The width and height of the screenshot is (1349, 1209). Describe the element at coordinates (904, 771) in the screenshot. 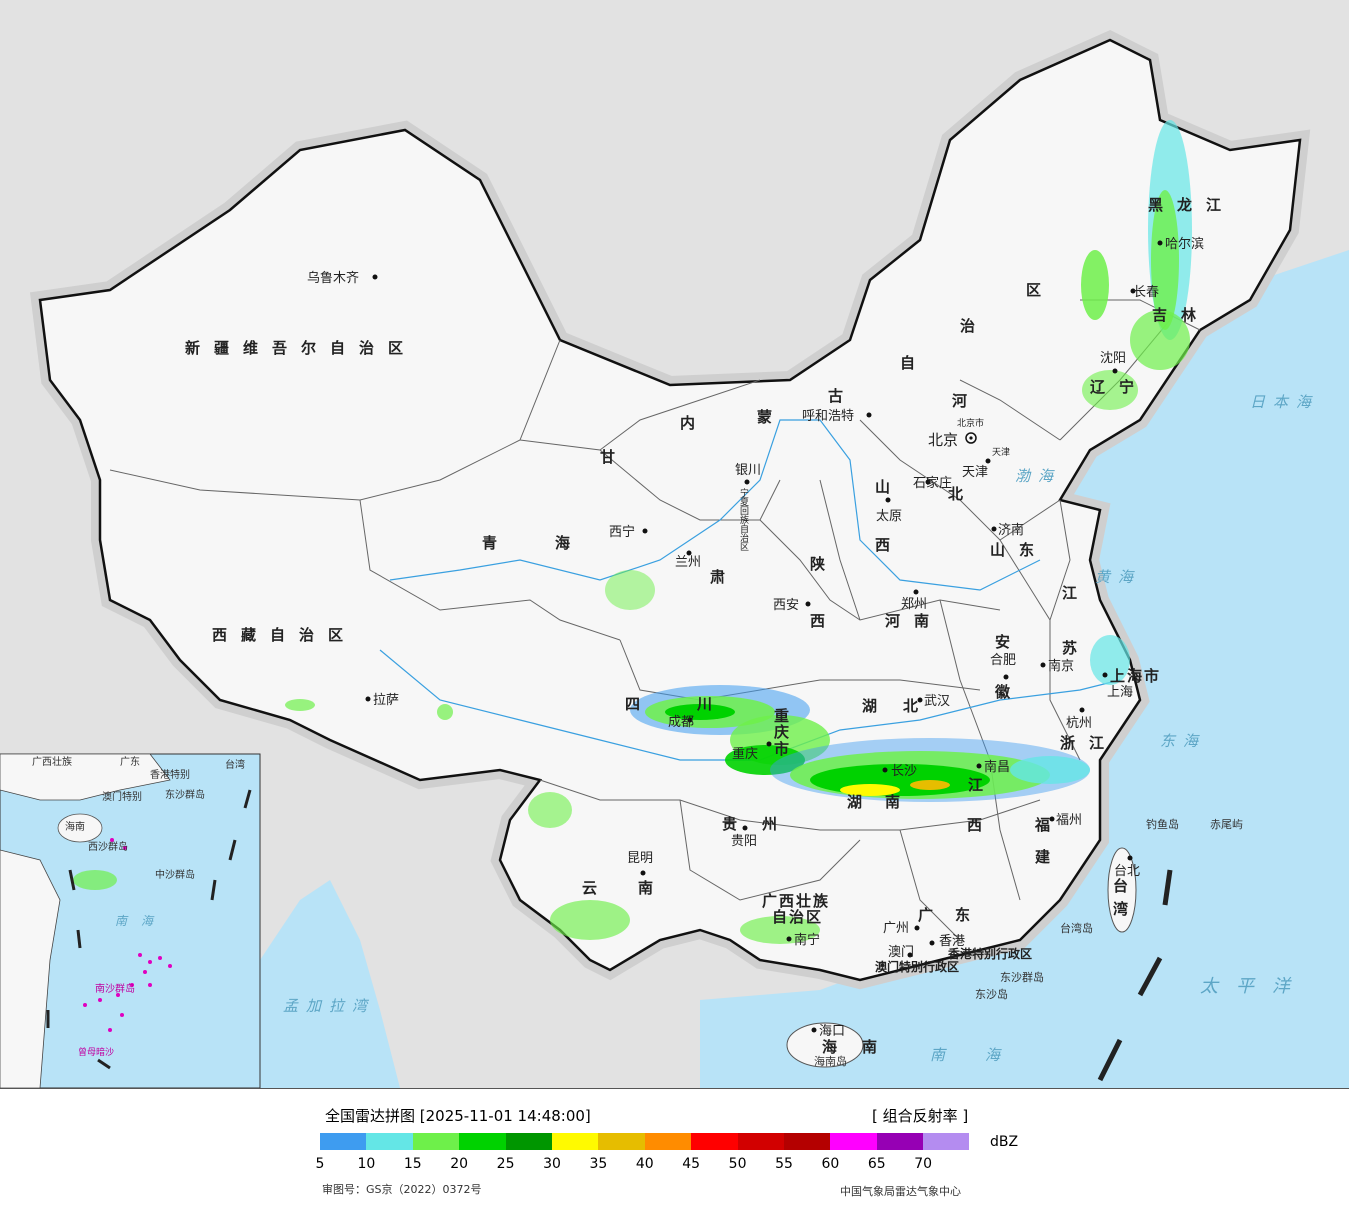

I see `city-label-changsha: 长沙` at that location.